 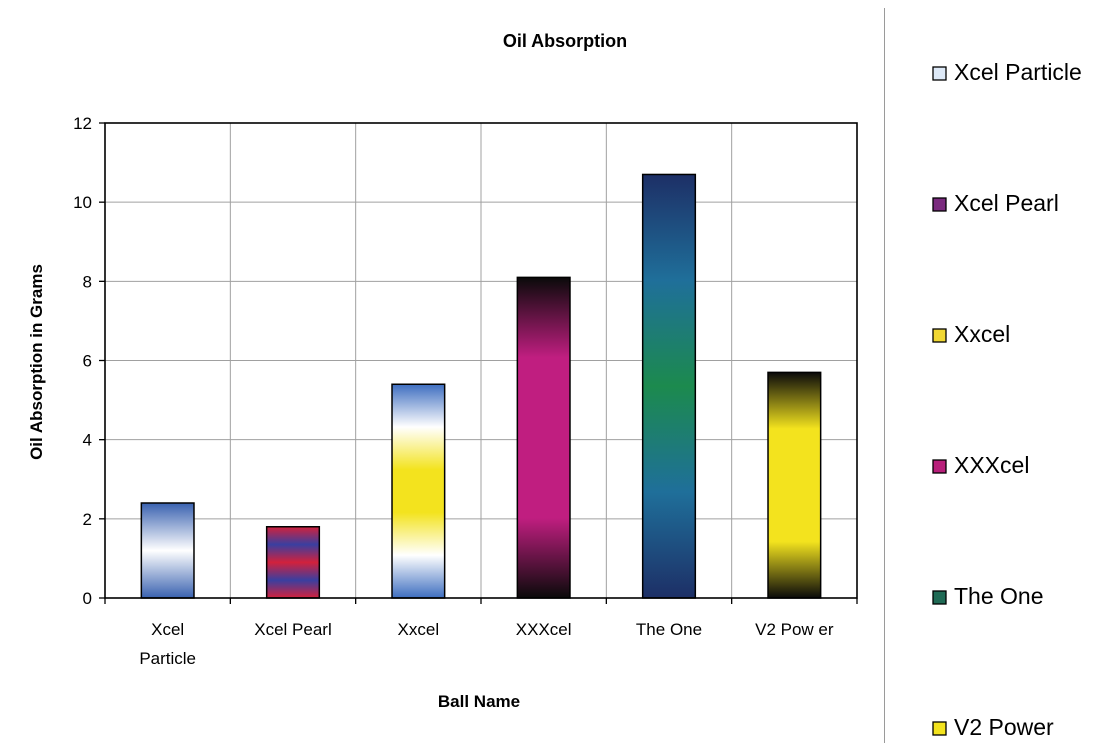 What do you see at coordinates (167, 550) in the screenshot?
I see `bar-xcel-particle` at bounding box center [167, 550].